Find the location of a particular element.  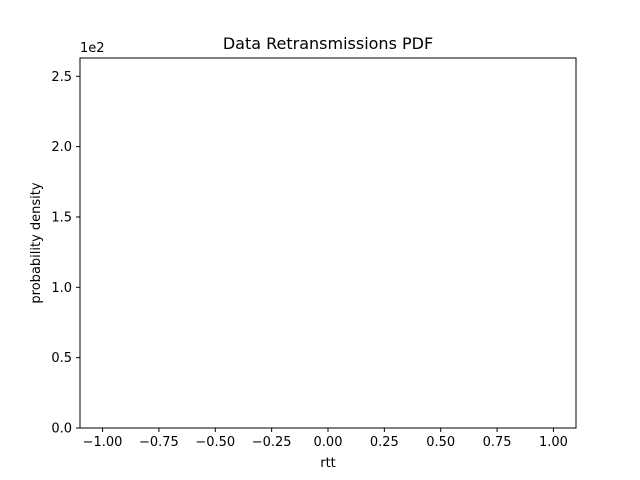

y-tick-label: 0.5 is located at coordinates (61, 358).